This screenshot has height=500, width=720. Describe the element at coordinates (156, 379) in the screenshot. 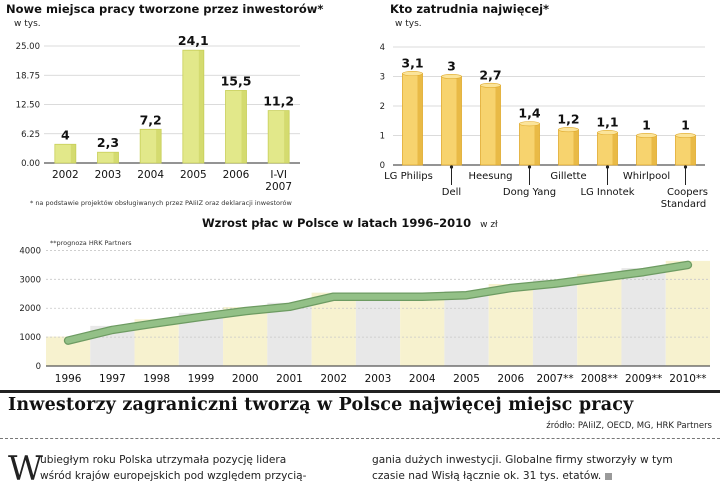

I see `chart3-x-tick-label: 1998` at that location.